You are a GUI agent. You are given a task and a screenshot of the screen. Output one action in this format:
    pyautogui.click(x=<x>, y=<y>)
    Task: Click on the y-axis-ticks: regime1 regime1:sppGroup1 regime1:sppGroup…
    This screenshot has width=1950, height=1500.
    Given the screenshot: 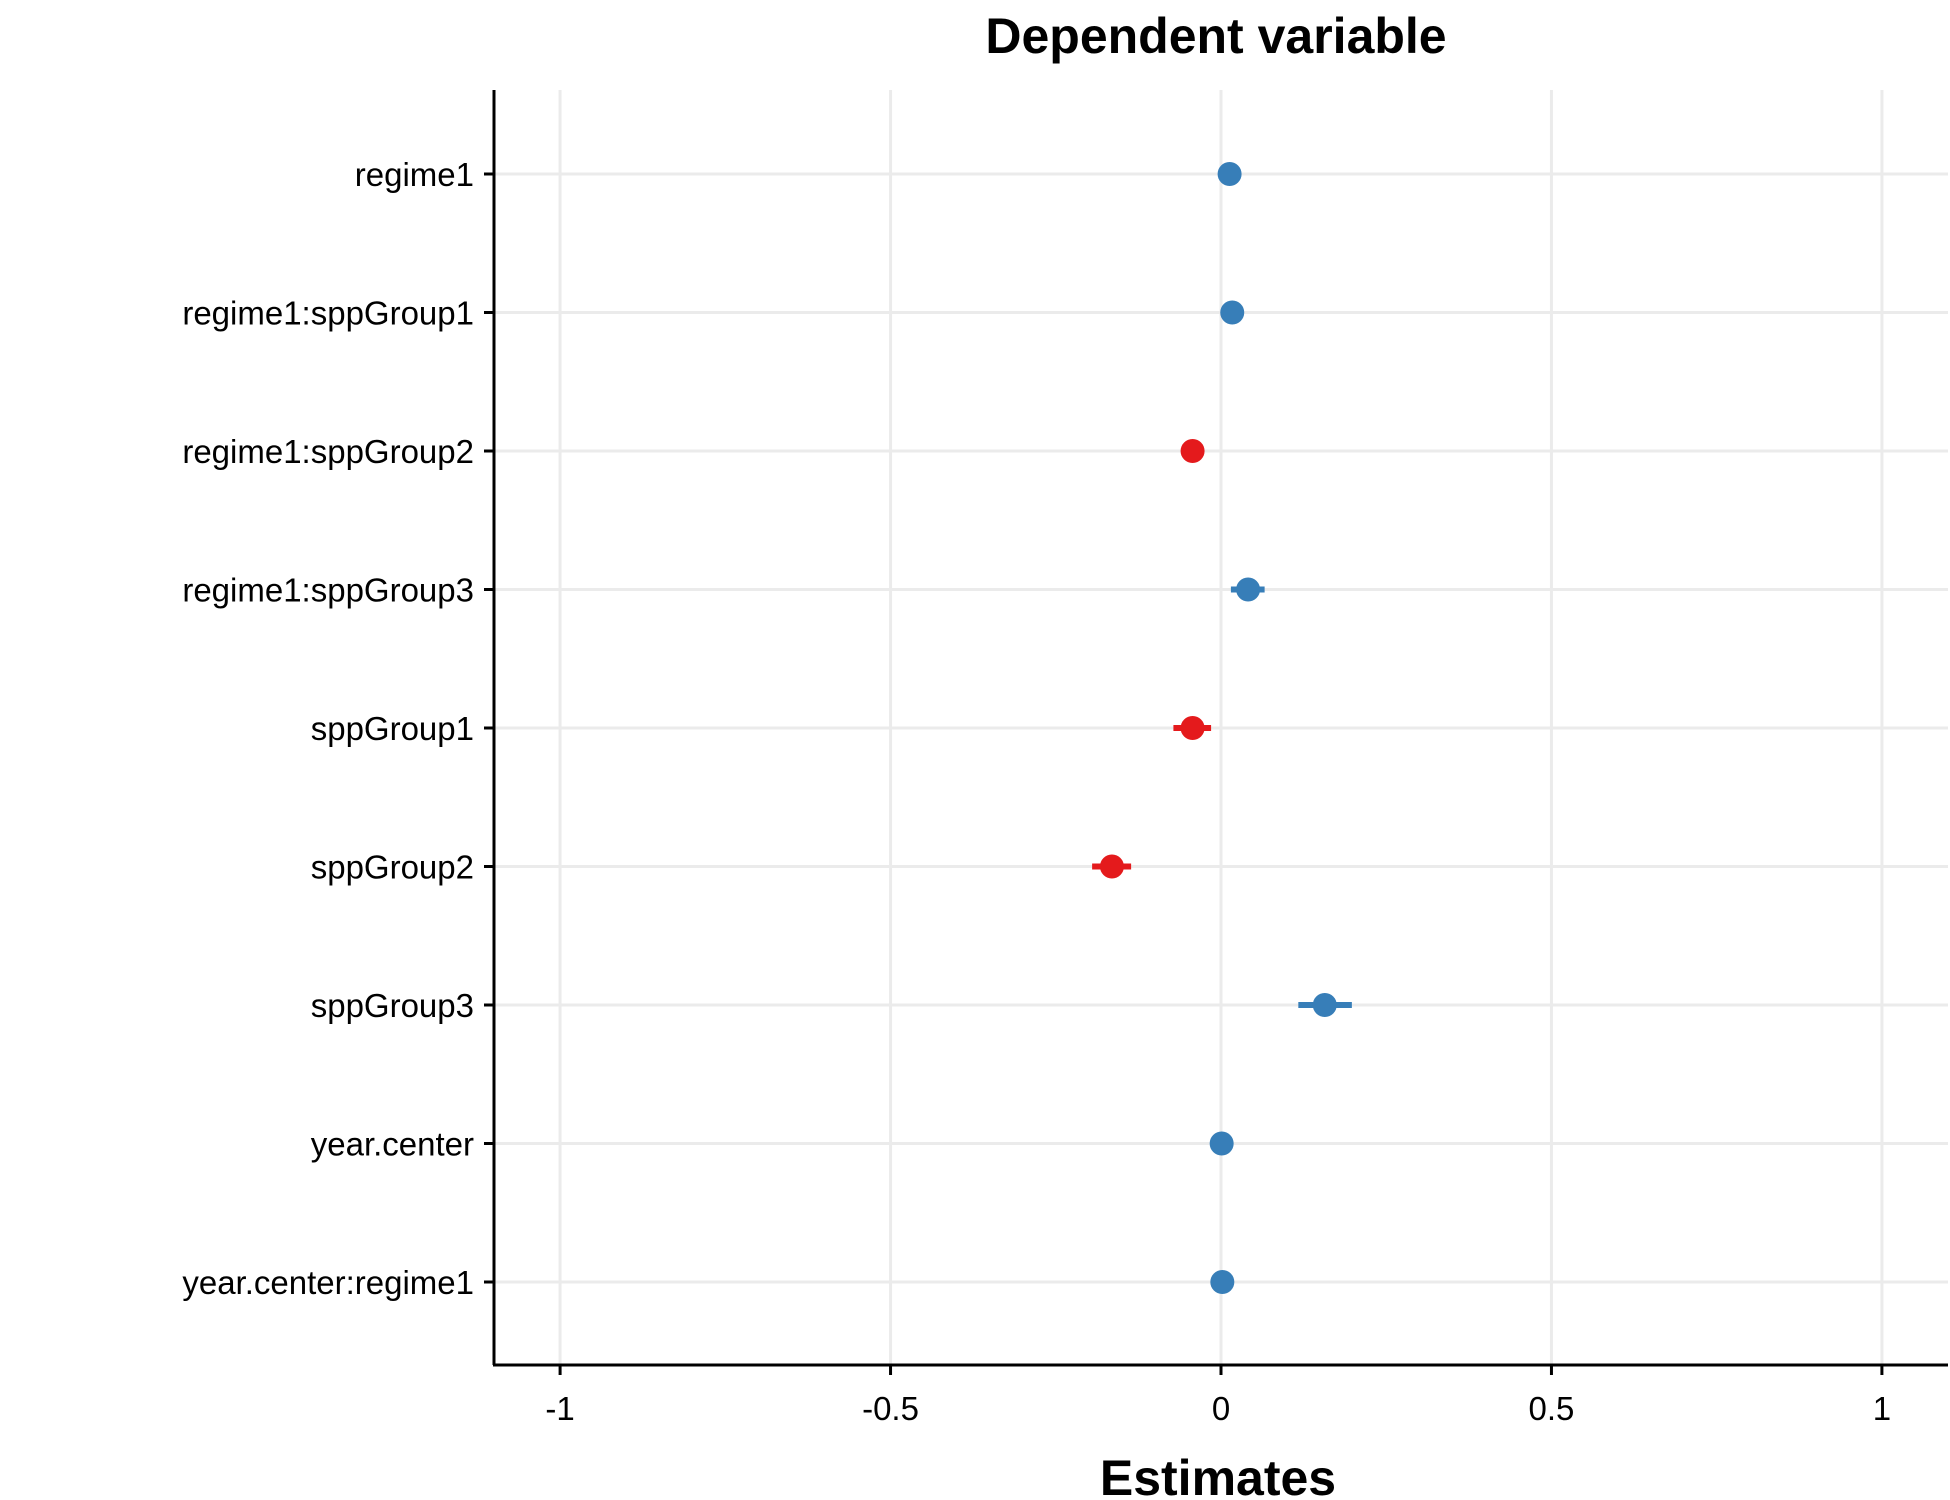 What is the action you would take?
    pyautogui.click(x=338, y=728)
    